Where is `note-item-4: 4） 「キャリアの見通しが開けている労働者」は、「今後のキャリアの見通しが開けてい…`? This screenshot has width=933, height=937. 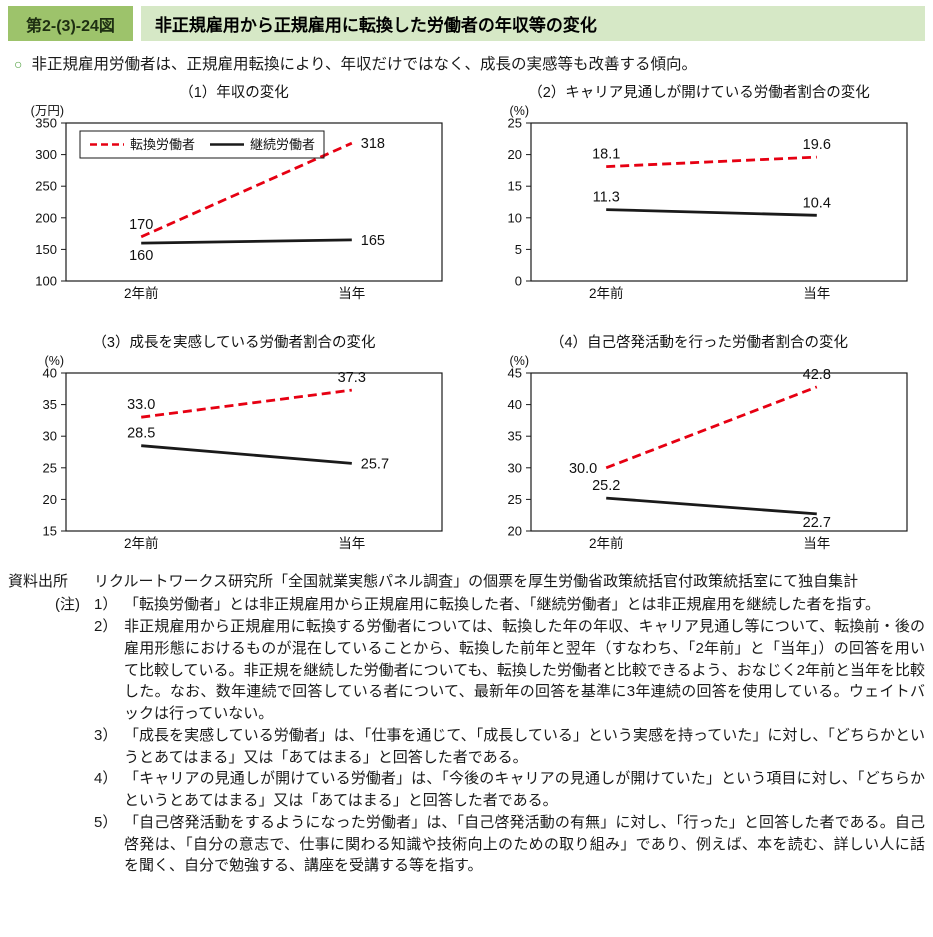
note-item-4: 4） 「キャリアの見通しが開けている労働者」は、「今後のキャリアの見通しが開けてい… is located at coordinates (509, 790).